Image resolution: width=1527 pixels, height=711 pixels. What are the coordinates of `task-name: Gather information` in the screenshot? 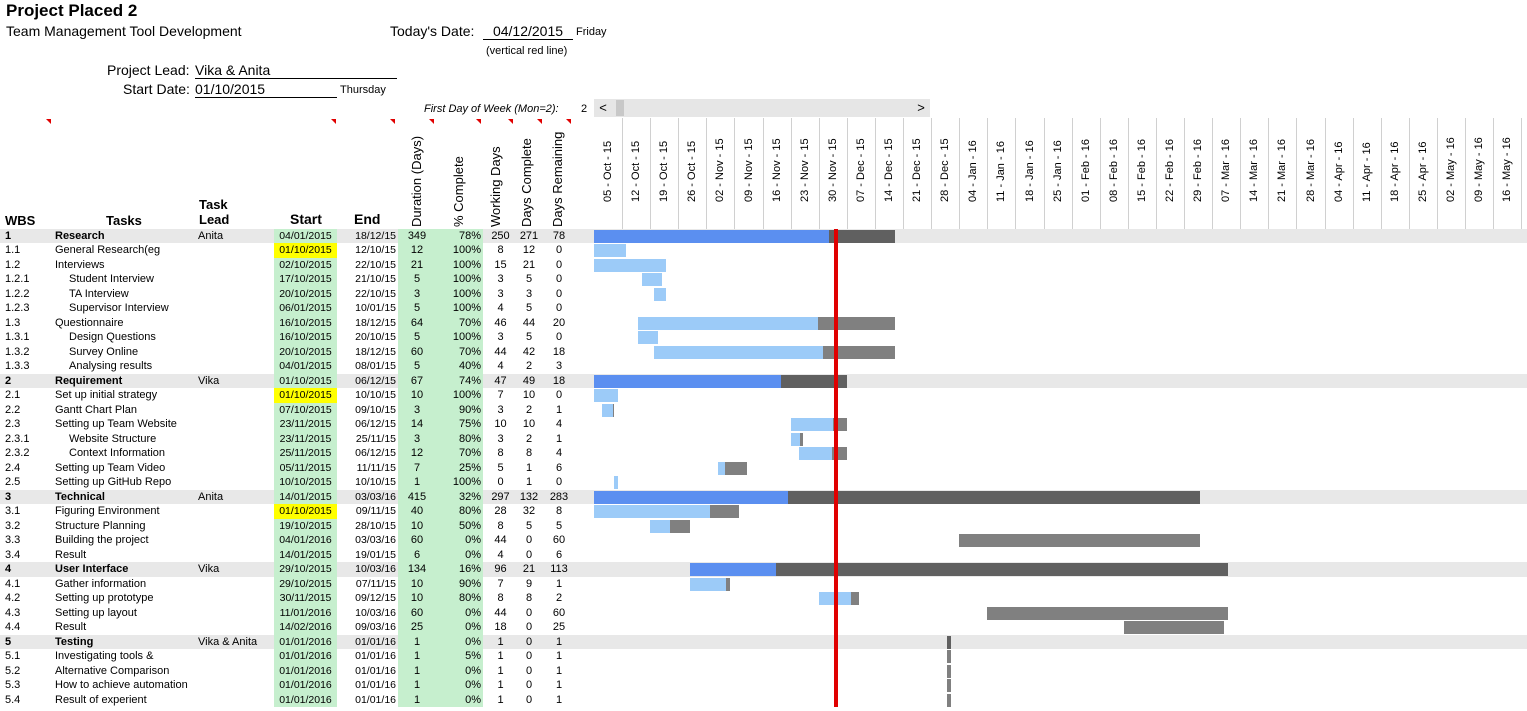 It's located at (101, 583).